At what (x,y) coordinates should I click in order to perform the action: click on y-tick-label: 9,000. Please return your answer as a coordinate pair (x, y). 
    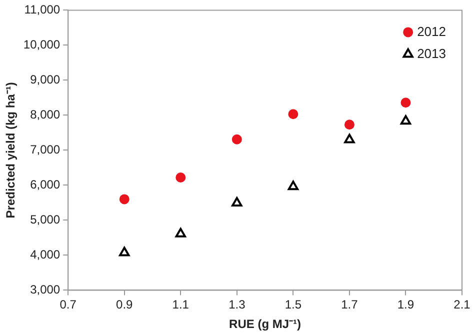
    Looking at the image, I should click on (45, 79).